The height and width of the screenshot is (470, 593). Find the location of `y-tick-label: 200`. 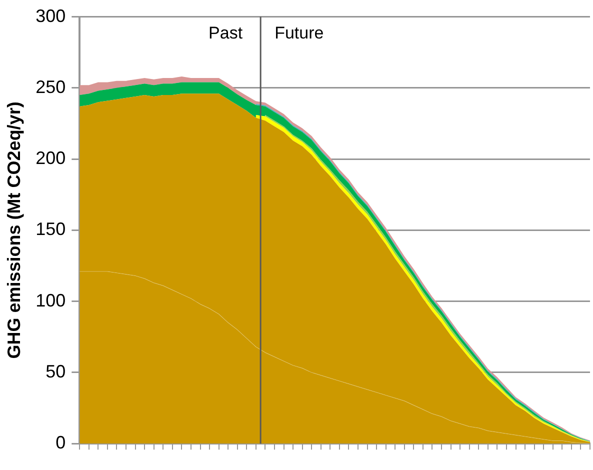

y-tick-label: 200 is located at coordinates (51, 158).